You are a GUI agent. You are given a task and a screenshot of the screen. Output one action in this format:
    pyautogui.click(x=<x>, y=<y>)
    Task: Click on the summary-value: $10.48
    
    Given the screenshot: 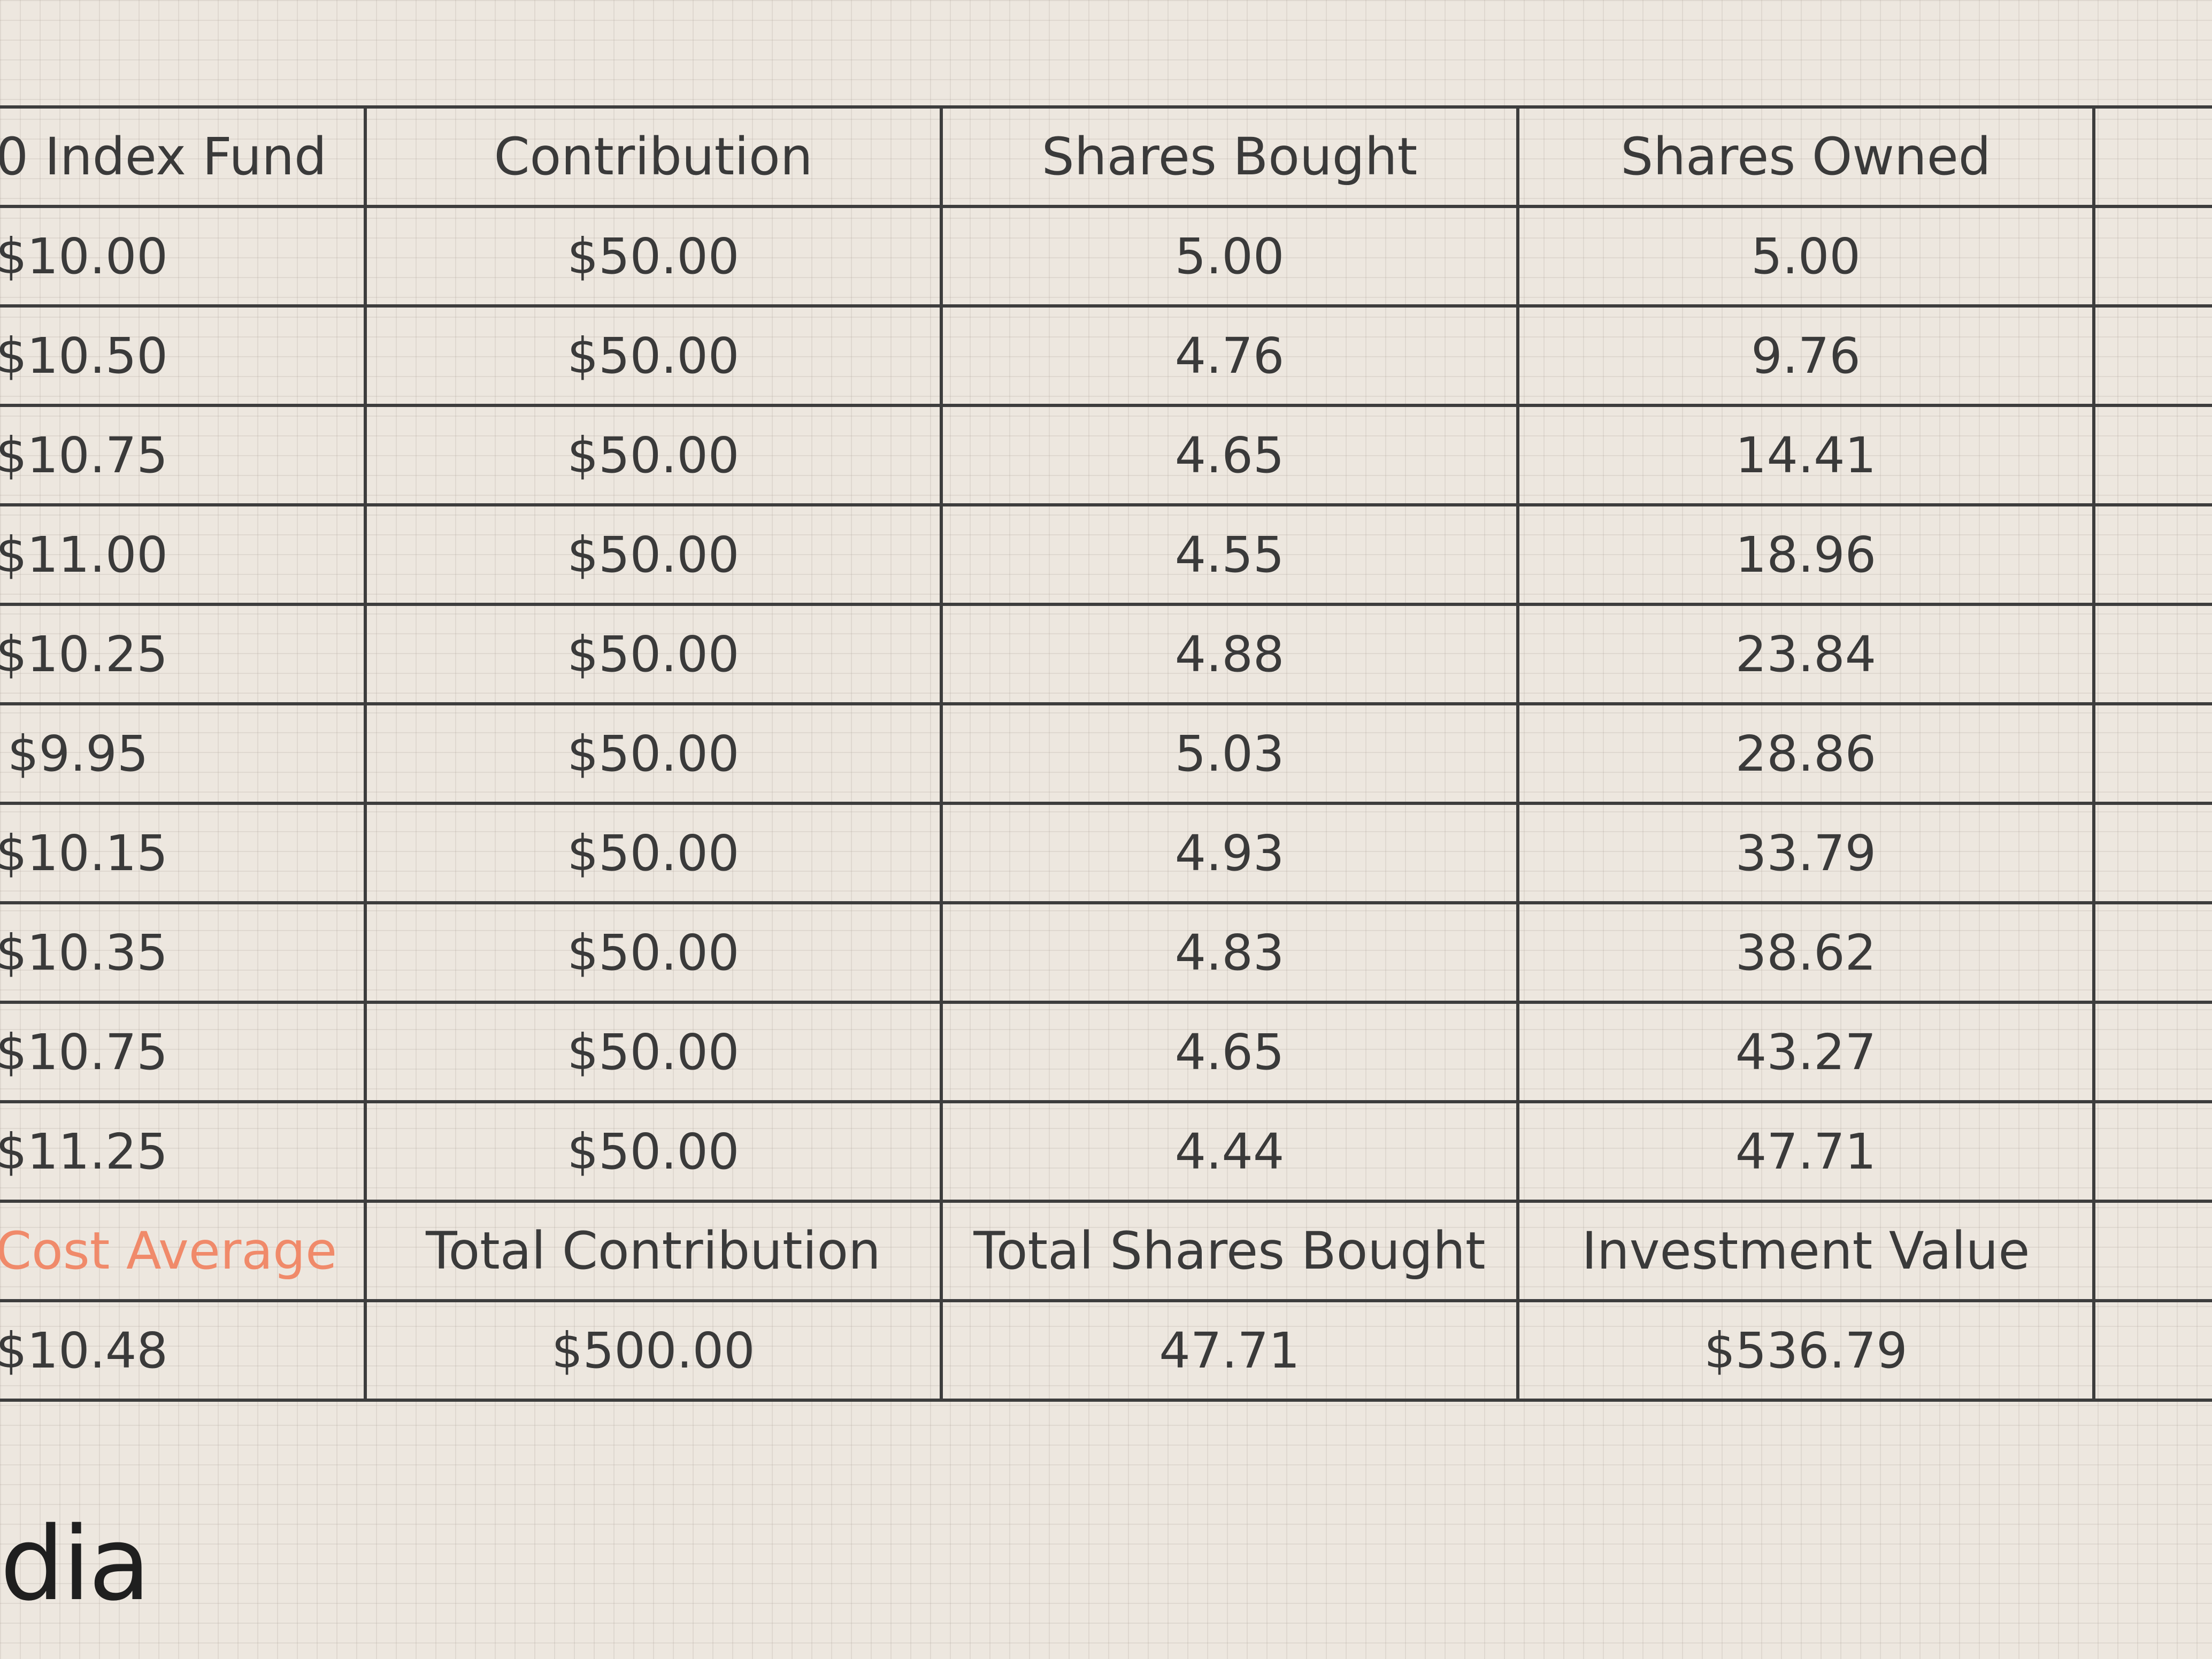 What is the action you would take?
    pyautogui.click(x=84, y=1350)
    